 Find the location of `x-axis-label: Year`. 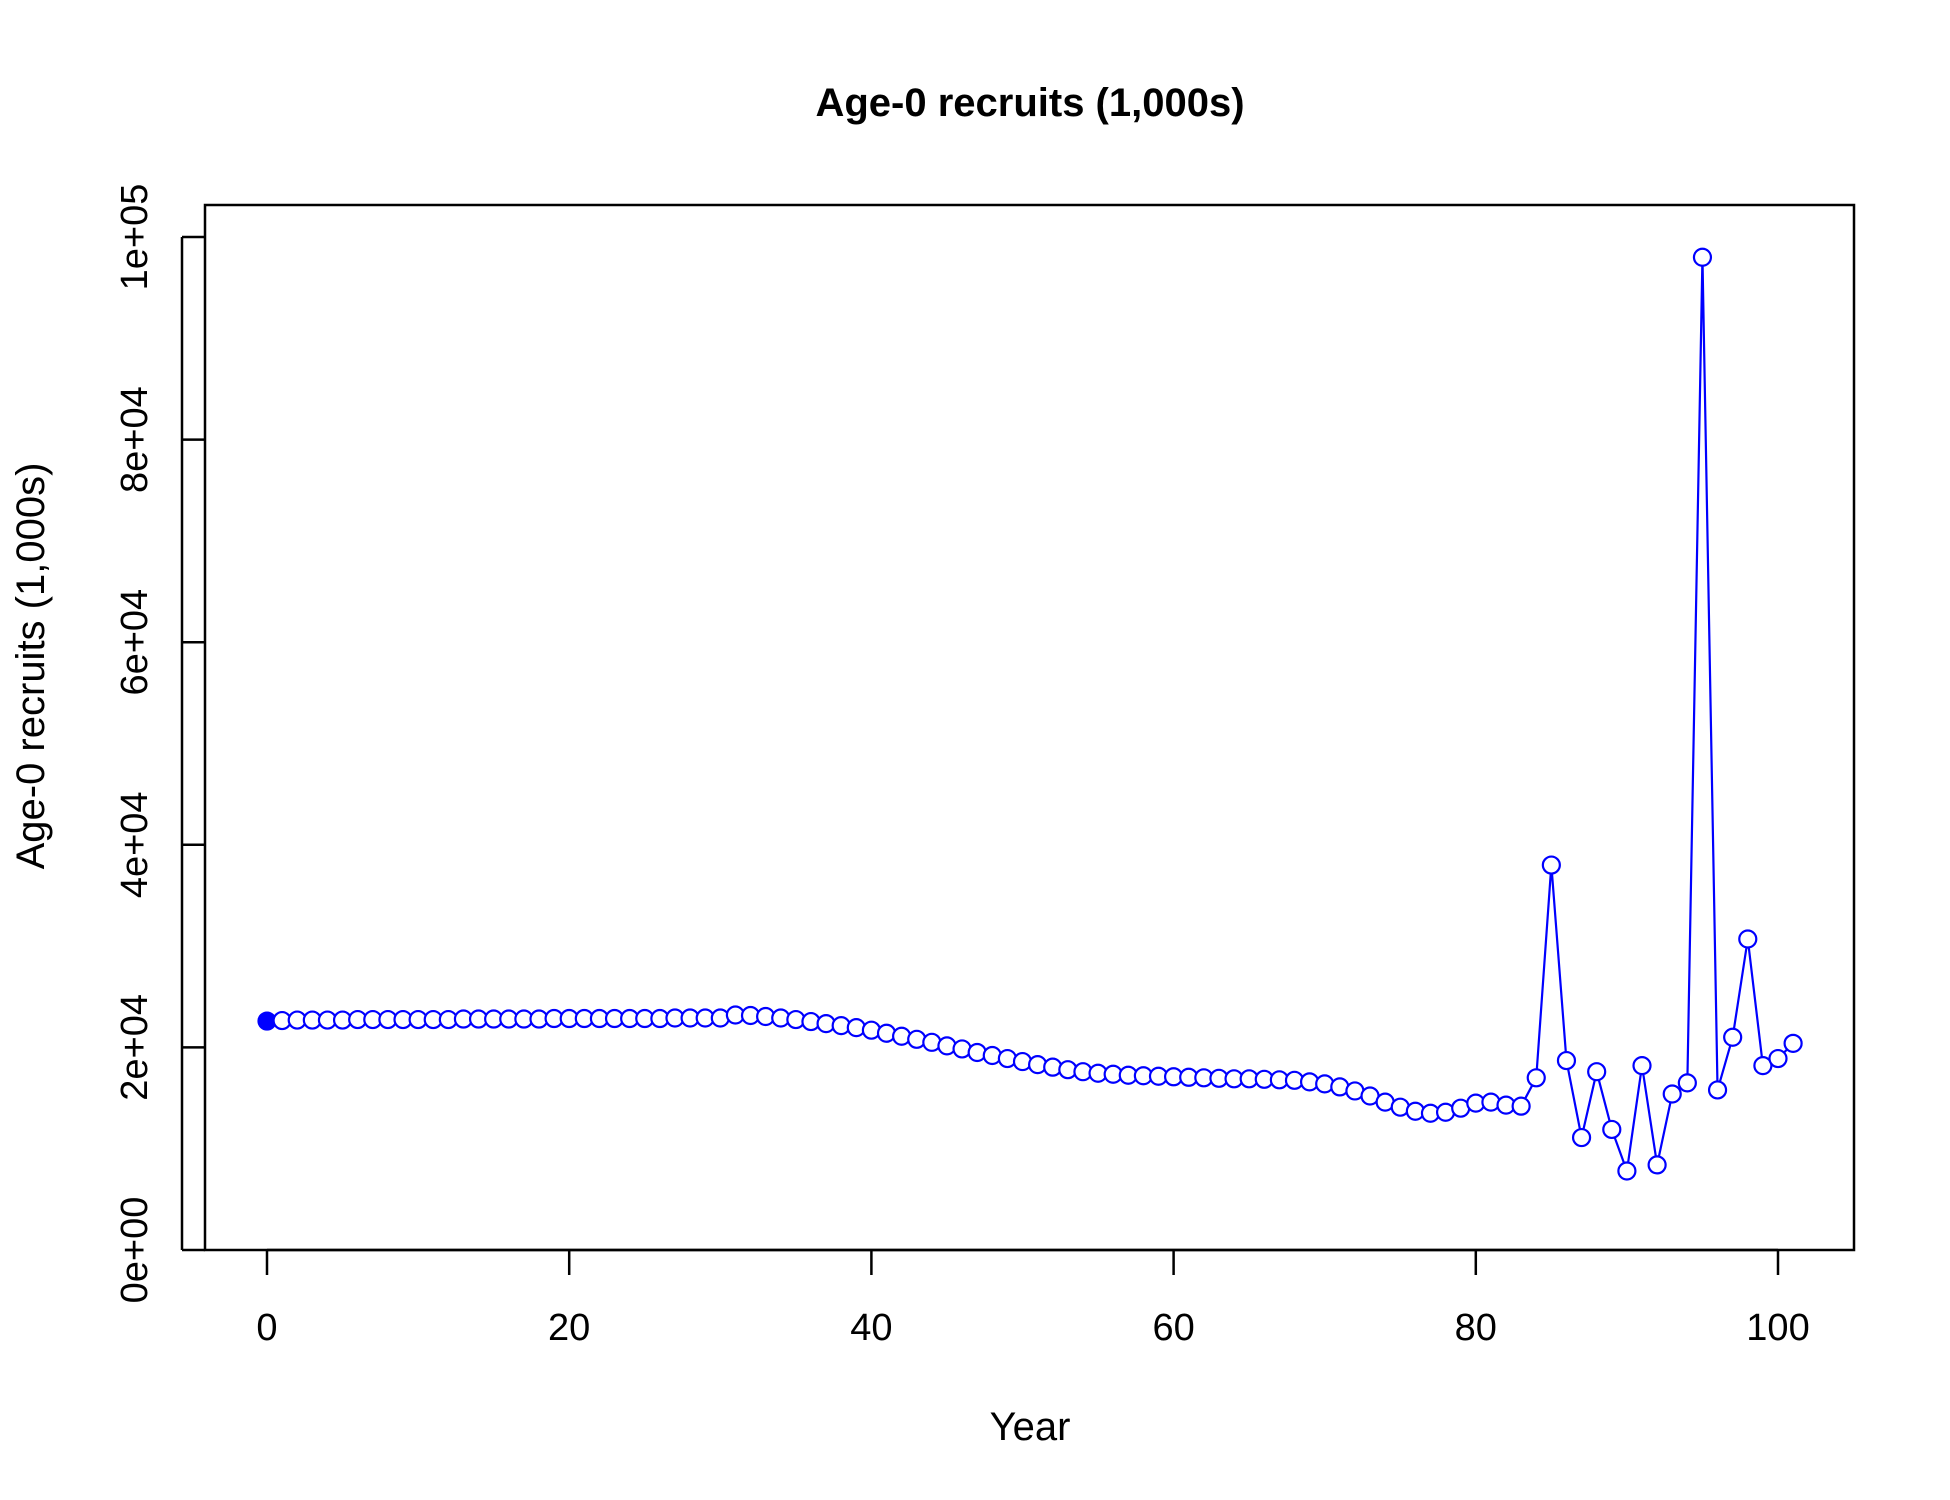

x-axis-label: Year is located at coordinates (1030, 1427).